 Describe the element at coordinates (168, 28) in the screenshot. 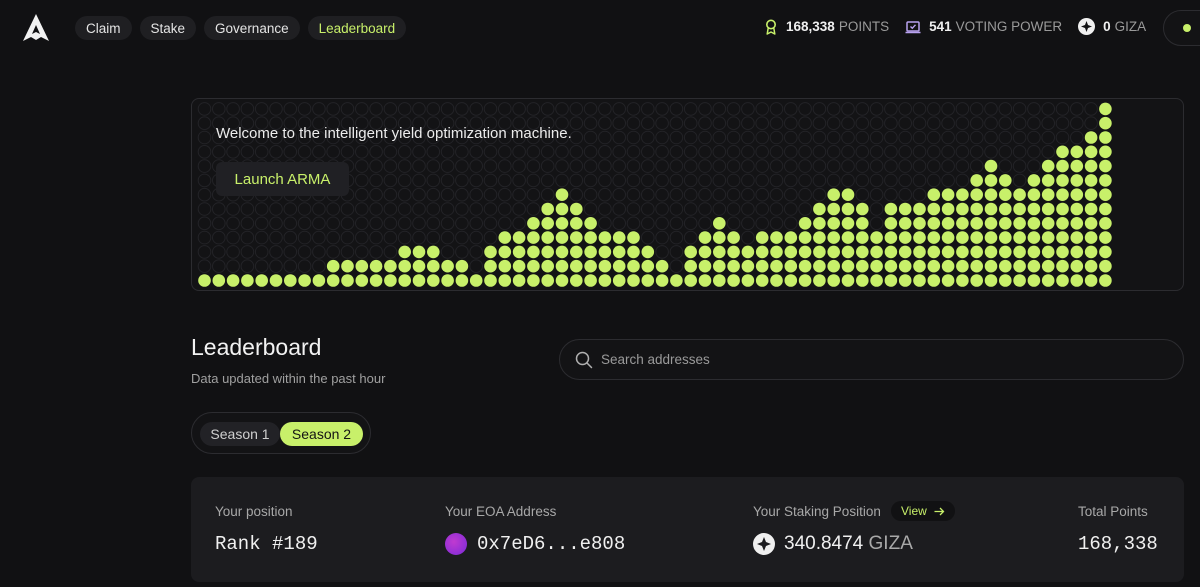

I see `nav-stake: Stake` at that location.